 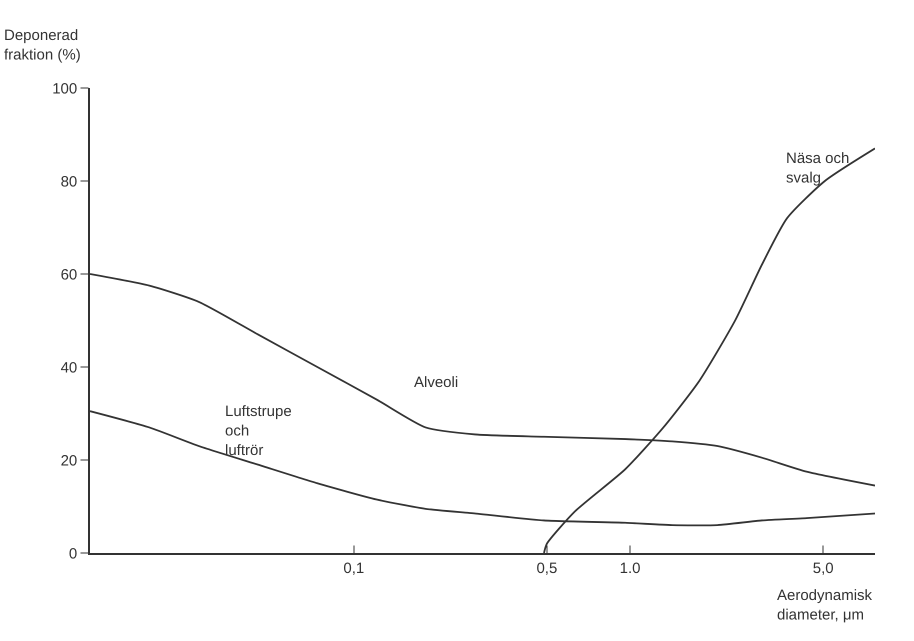 I want to click on x-tick-label: 0,1, so click(x=353, y=568).